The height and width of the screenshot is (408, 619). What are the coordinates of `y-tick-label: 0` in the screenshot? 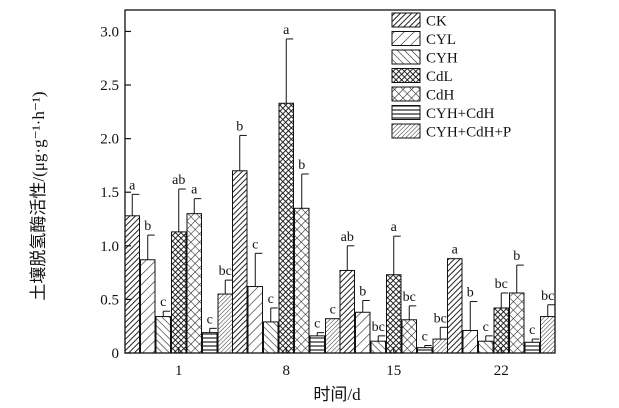 It's located at (116, 354).